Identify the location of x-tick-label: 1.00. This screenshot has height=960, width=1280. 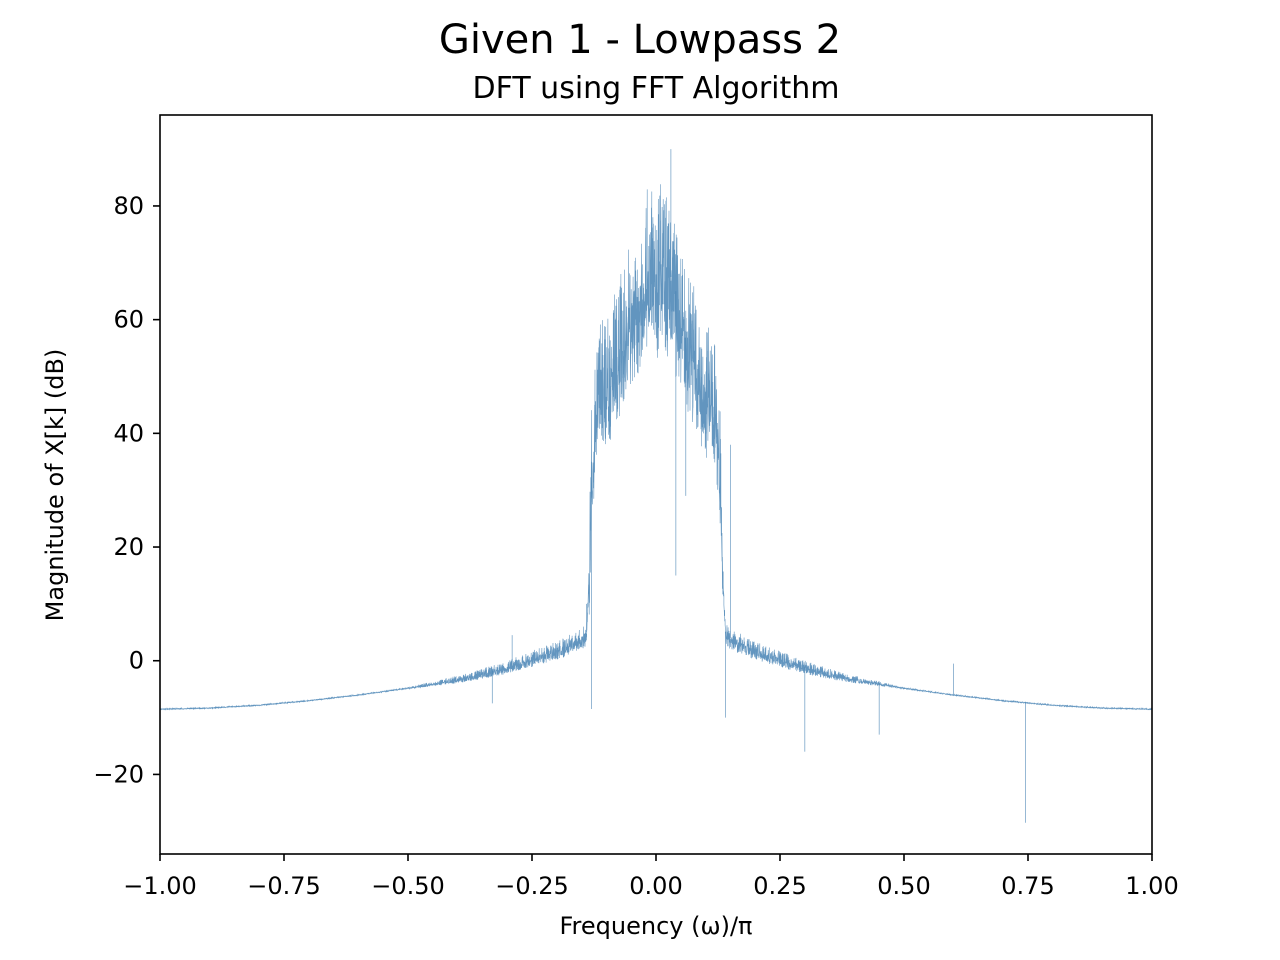
(1151, 886).